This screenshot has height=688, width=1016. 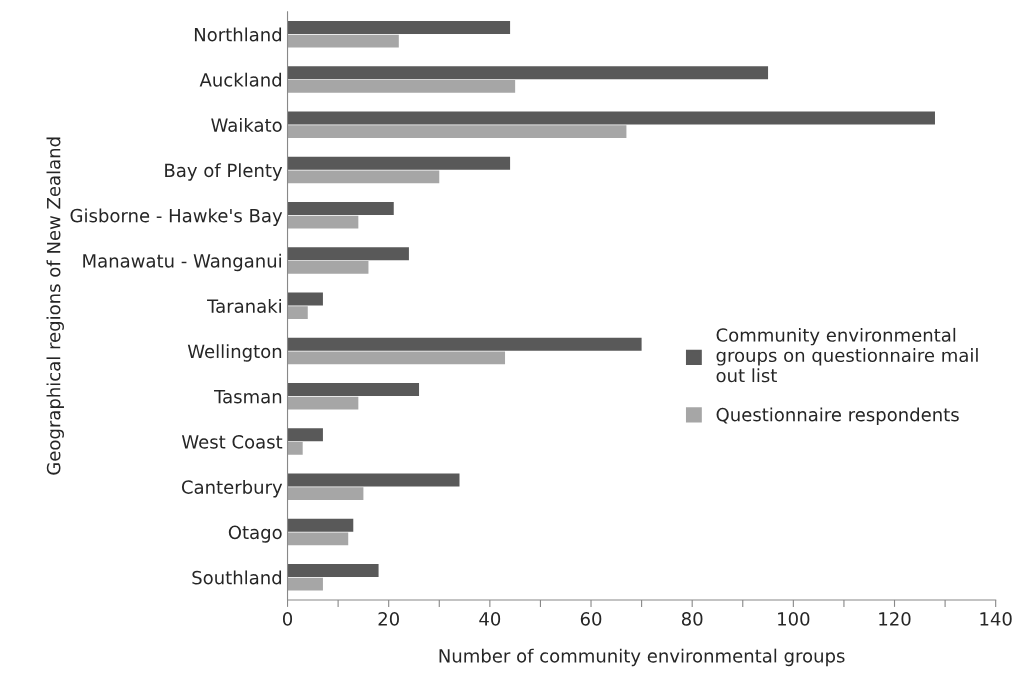 I want to click on y-tick-label: Gisborne - Hawke's Bay, so click(x=176, y=217).